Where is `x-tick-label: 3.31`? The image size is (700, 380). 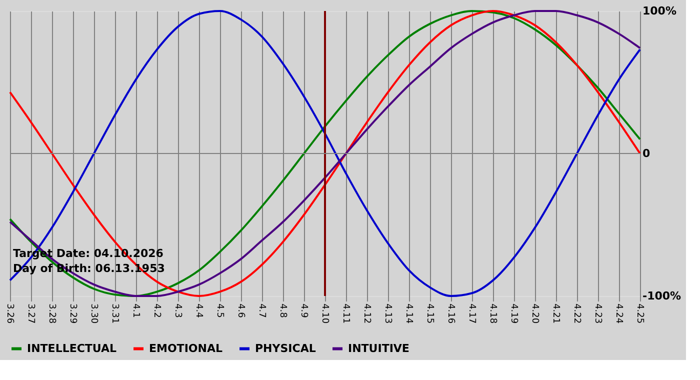
x-tick-label: 3.31 is located at coordinates (115, 314).